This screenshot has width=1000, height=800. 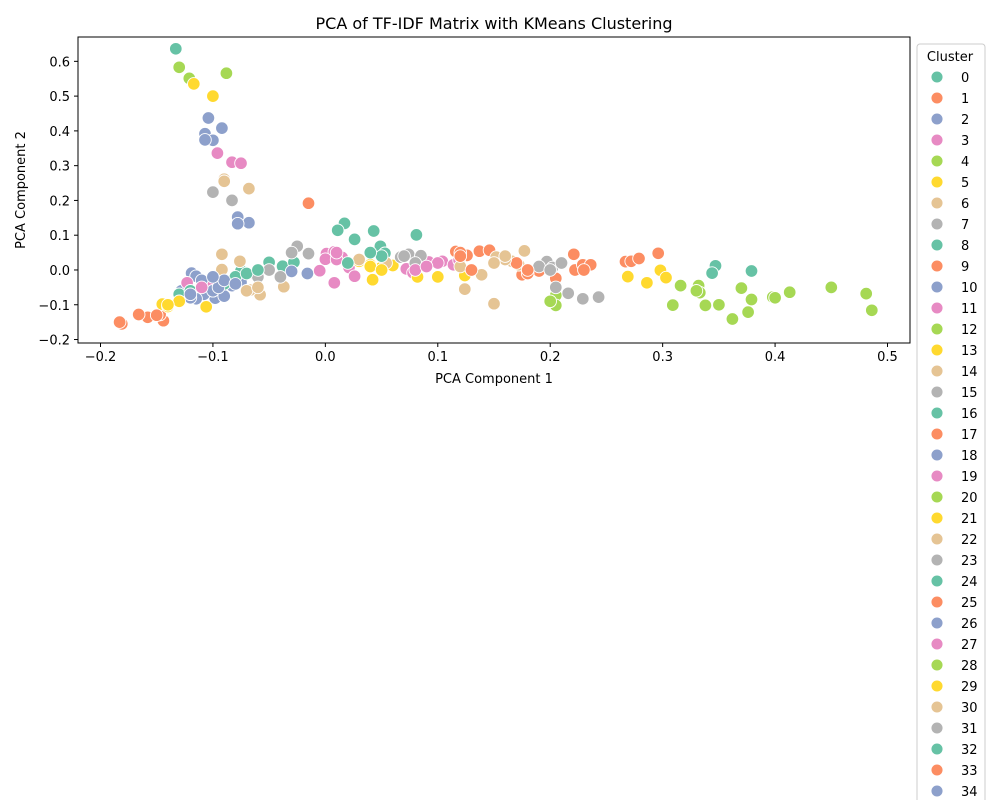 What do you see at coordinates (59, 271) in the screenshot?
I see `y-tick-label: 0.0` at bounding box center [59, 271].